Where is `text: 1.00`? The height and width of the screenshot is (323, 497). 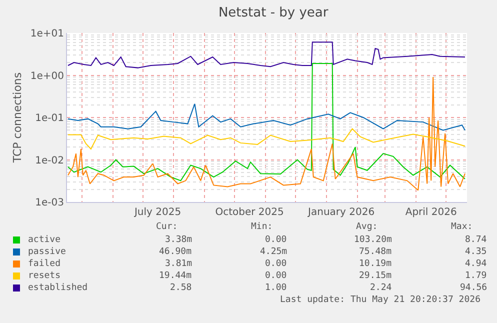
text: 1.00 is located at coordinates (276, 288).